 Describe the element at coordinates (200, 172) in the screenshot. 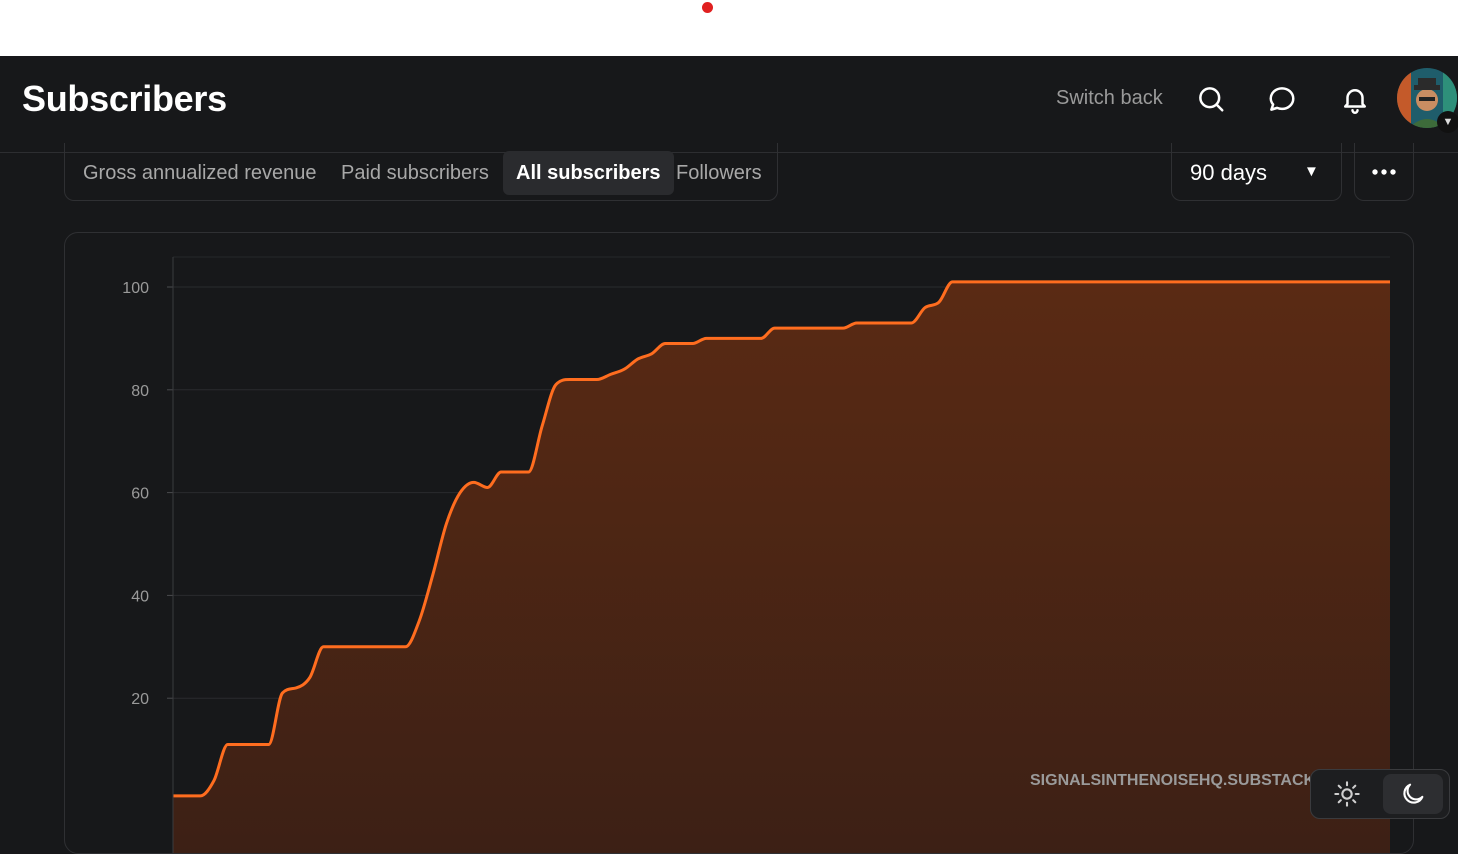

I see `tab-gross-annualized-revenue: Gross annualized revenue` at that location.